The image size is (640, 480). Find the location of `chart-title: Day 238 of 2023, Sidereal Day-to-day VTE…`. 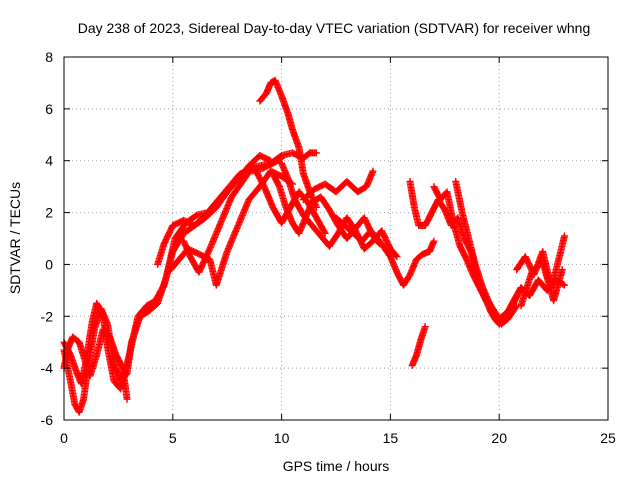

chart-title: Day 238 of 2023, Sidereal Day-to-day VTE… is located at coordinates (334, 28).